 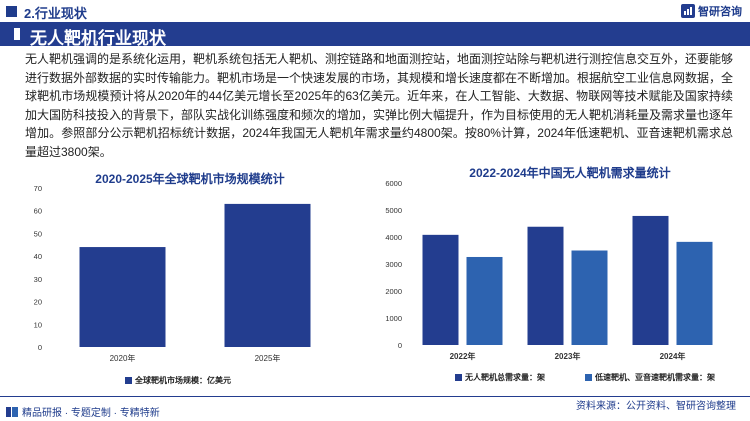 I want to click on x-tick-label: 2025年, so click(x=268, y=358).